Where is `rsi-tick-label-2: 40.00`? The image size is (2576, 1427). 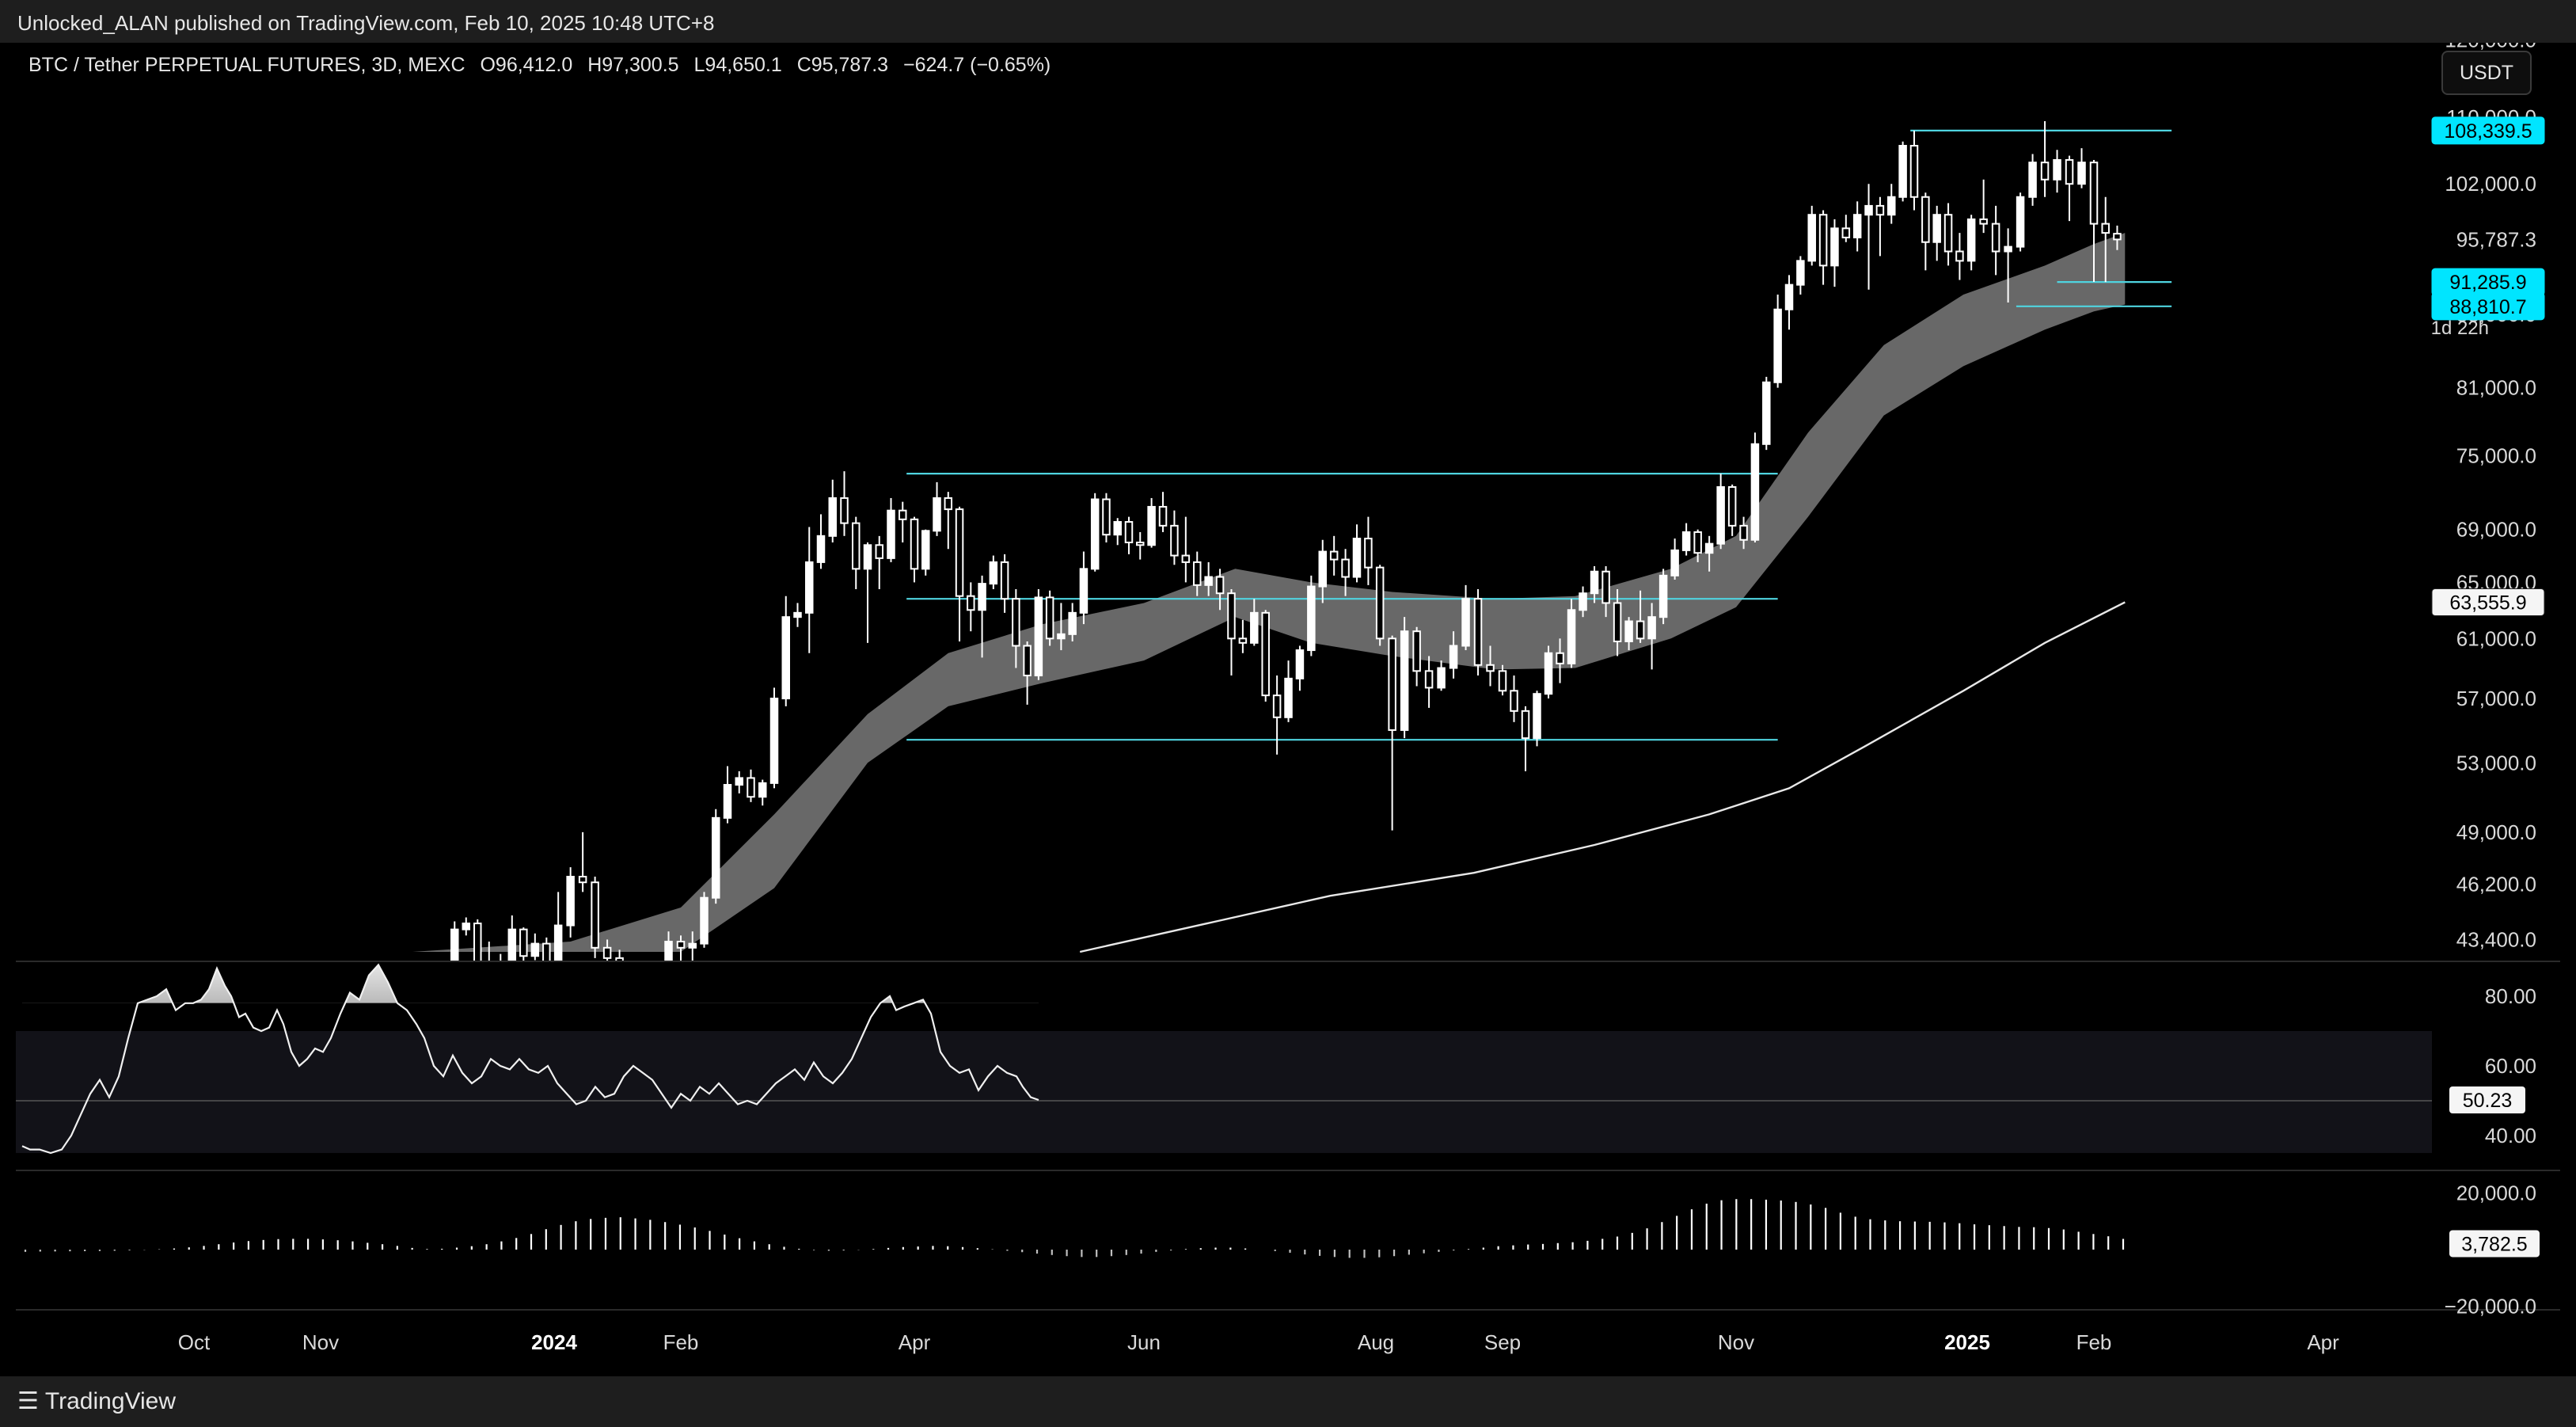
rsi-tick-label-2: 40.00 is located at coordinates (2511, 1135).